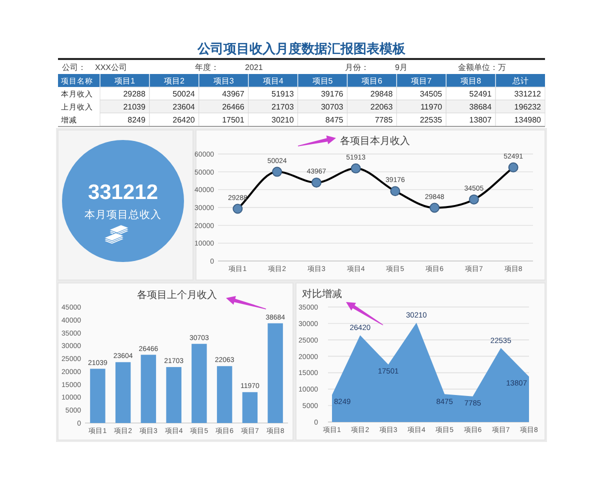 Image resolution: width=600 pixels, height=480 pixels. I want to click on x-tick-label: 项目7, so click(421, 81).